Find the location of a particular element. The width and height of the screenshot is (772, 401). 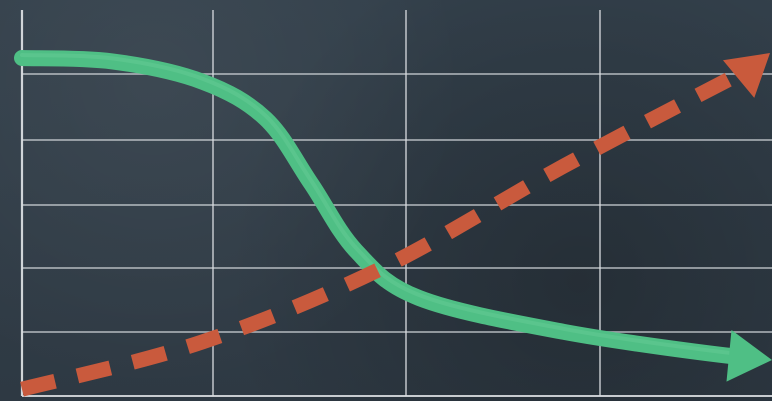

green-arrowhead is located at coordinates (749, 356).